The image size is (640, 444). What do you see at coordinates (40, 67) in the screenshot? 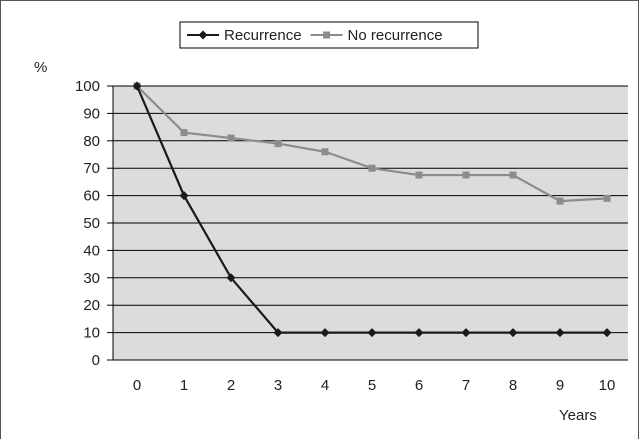
I see `y-axis-label: %` at bounding box center [40, 67].